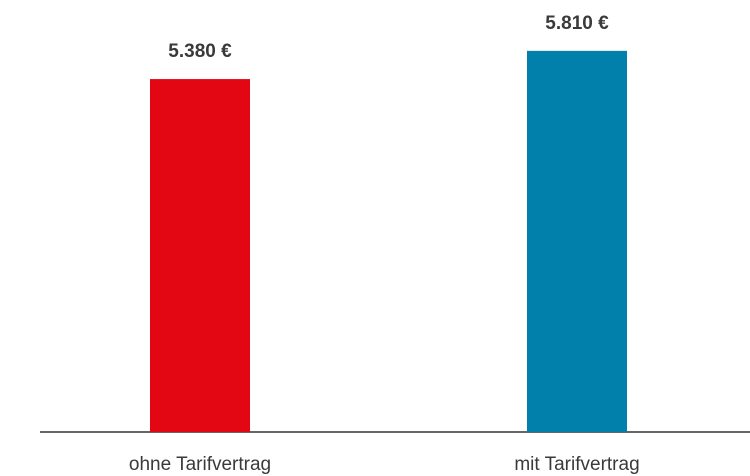 This screenshot has width=750, height=476. Describe the element at coordinates (577, 23) in the screenshot. I see `value-label: 5.810 €` at that location.